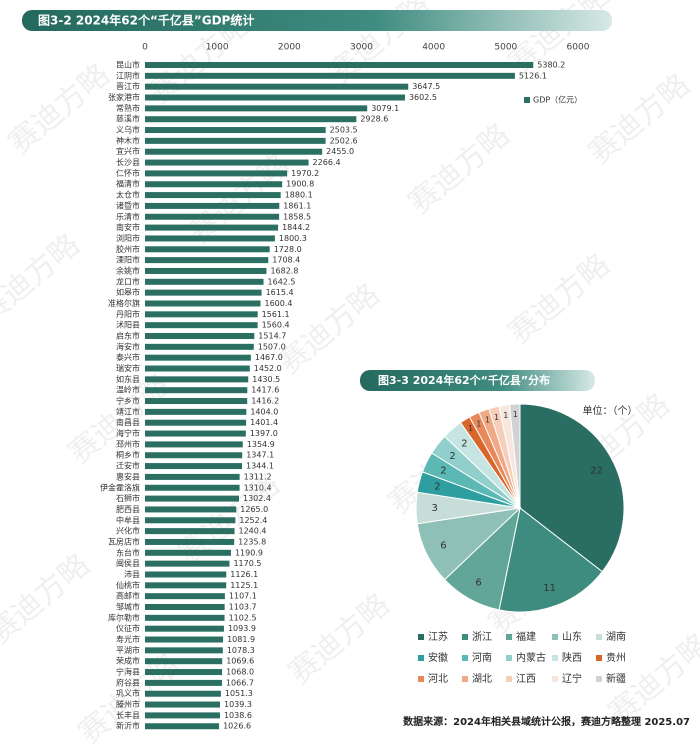 The image size is (700, 746). I want to click on value-label: 1561.1, so click(276, 314).